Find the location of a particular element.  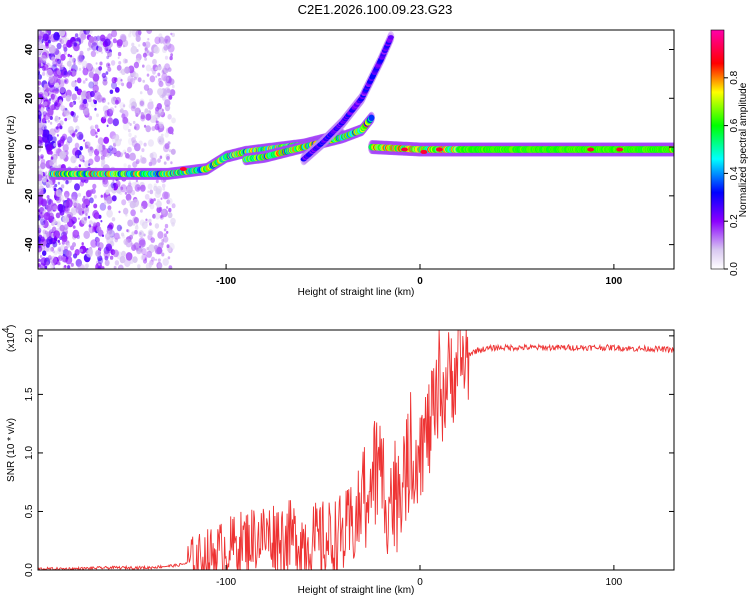

y-tick-label: 40 is located at coordinates (29, 50).